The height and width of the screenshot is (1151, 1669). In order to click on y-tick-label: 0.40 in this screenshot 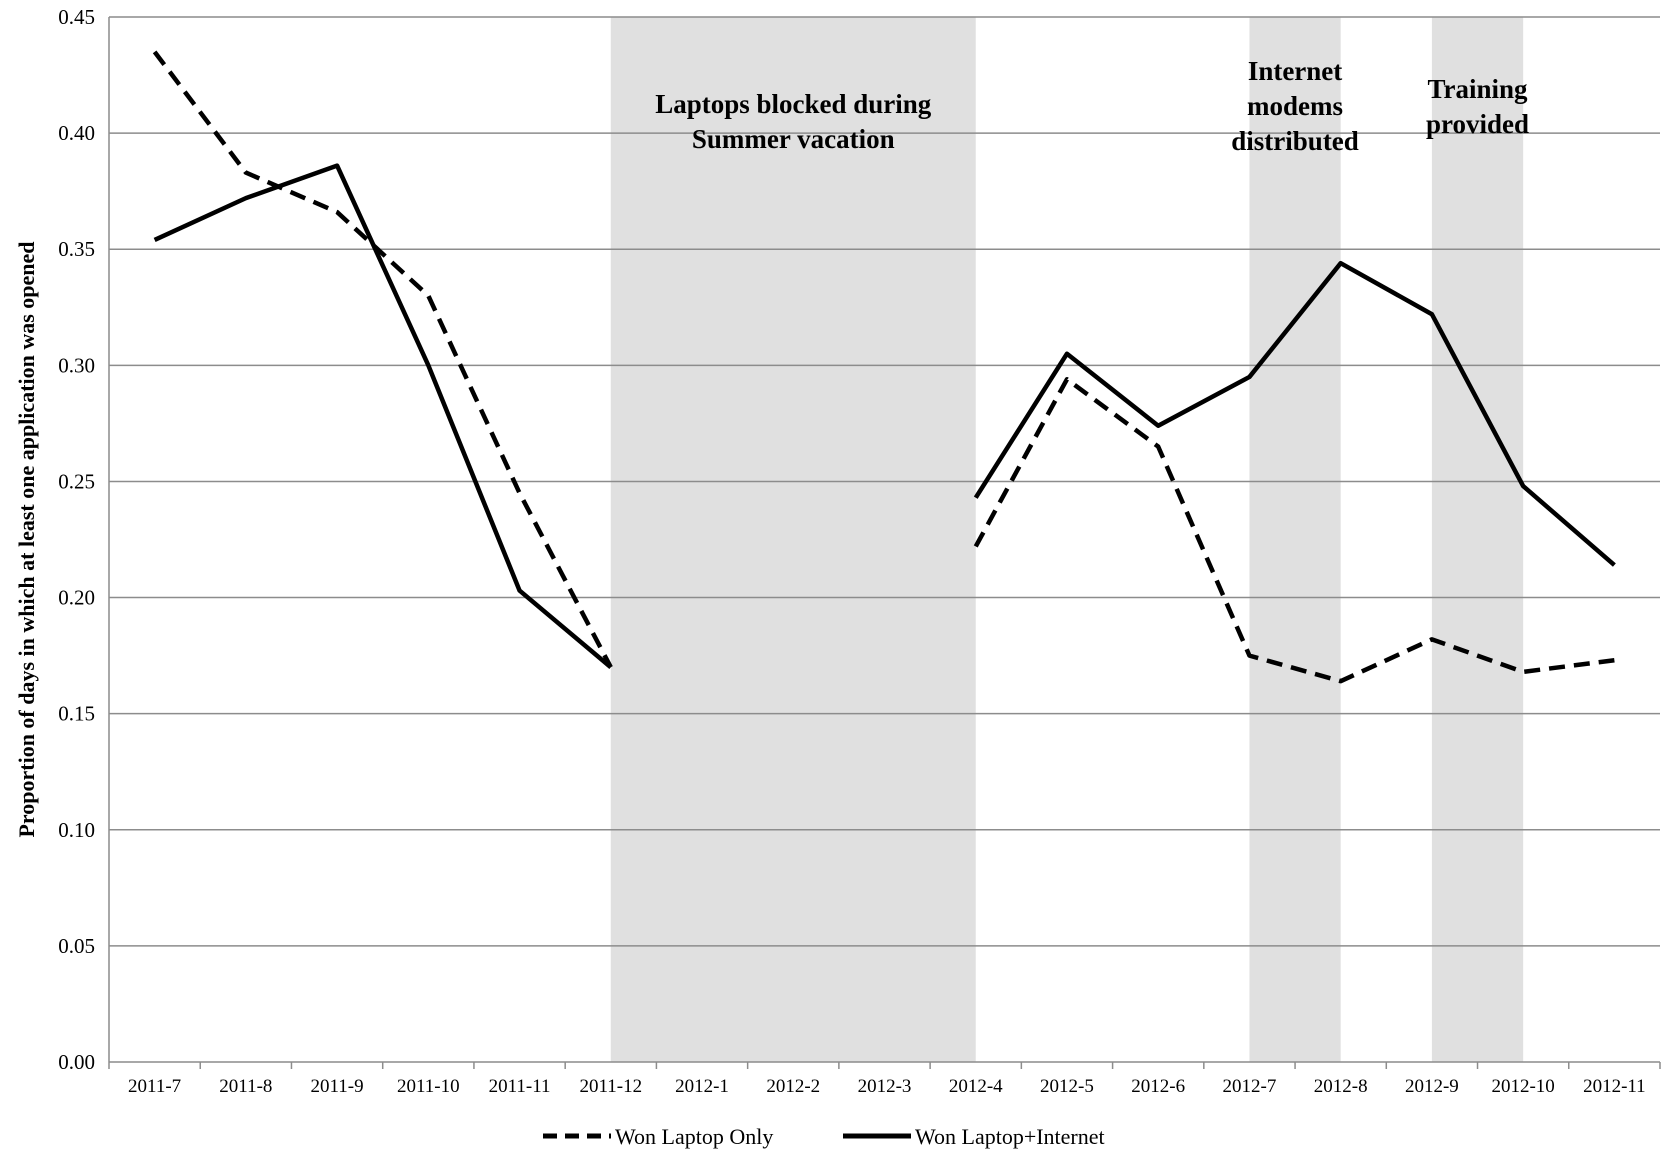, I will do `click(76, 133)`.